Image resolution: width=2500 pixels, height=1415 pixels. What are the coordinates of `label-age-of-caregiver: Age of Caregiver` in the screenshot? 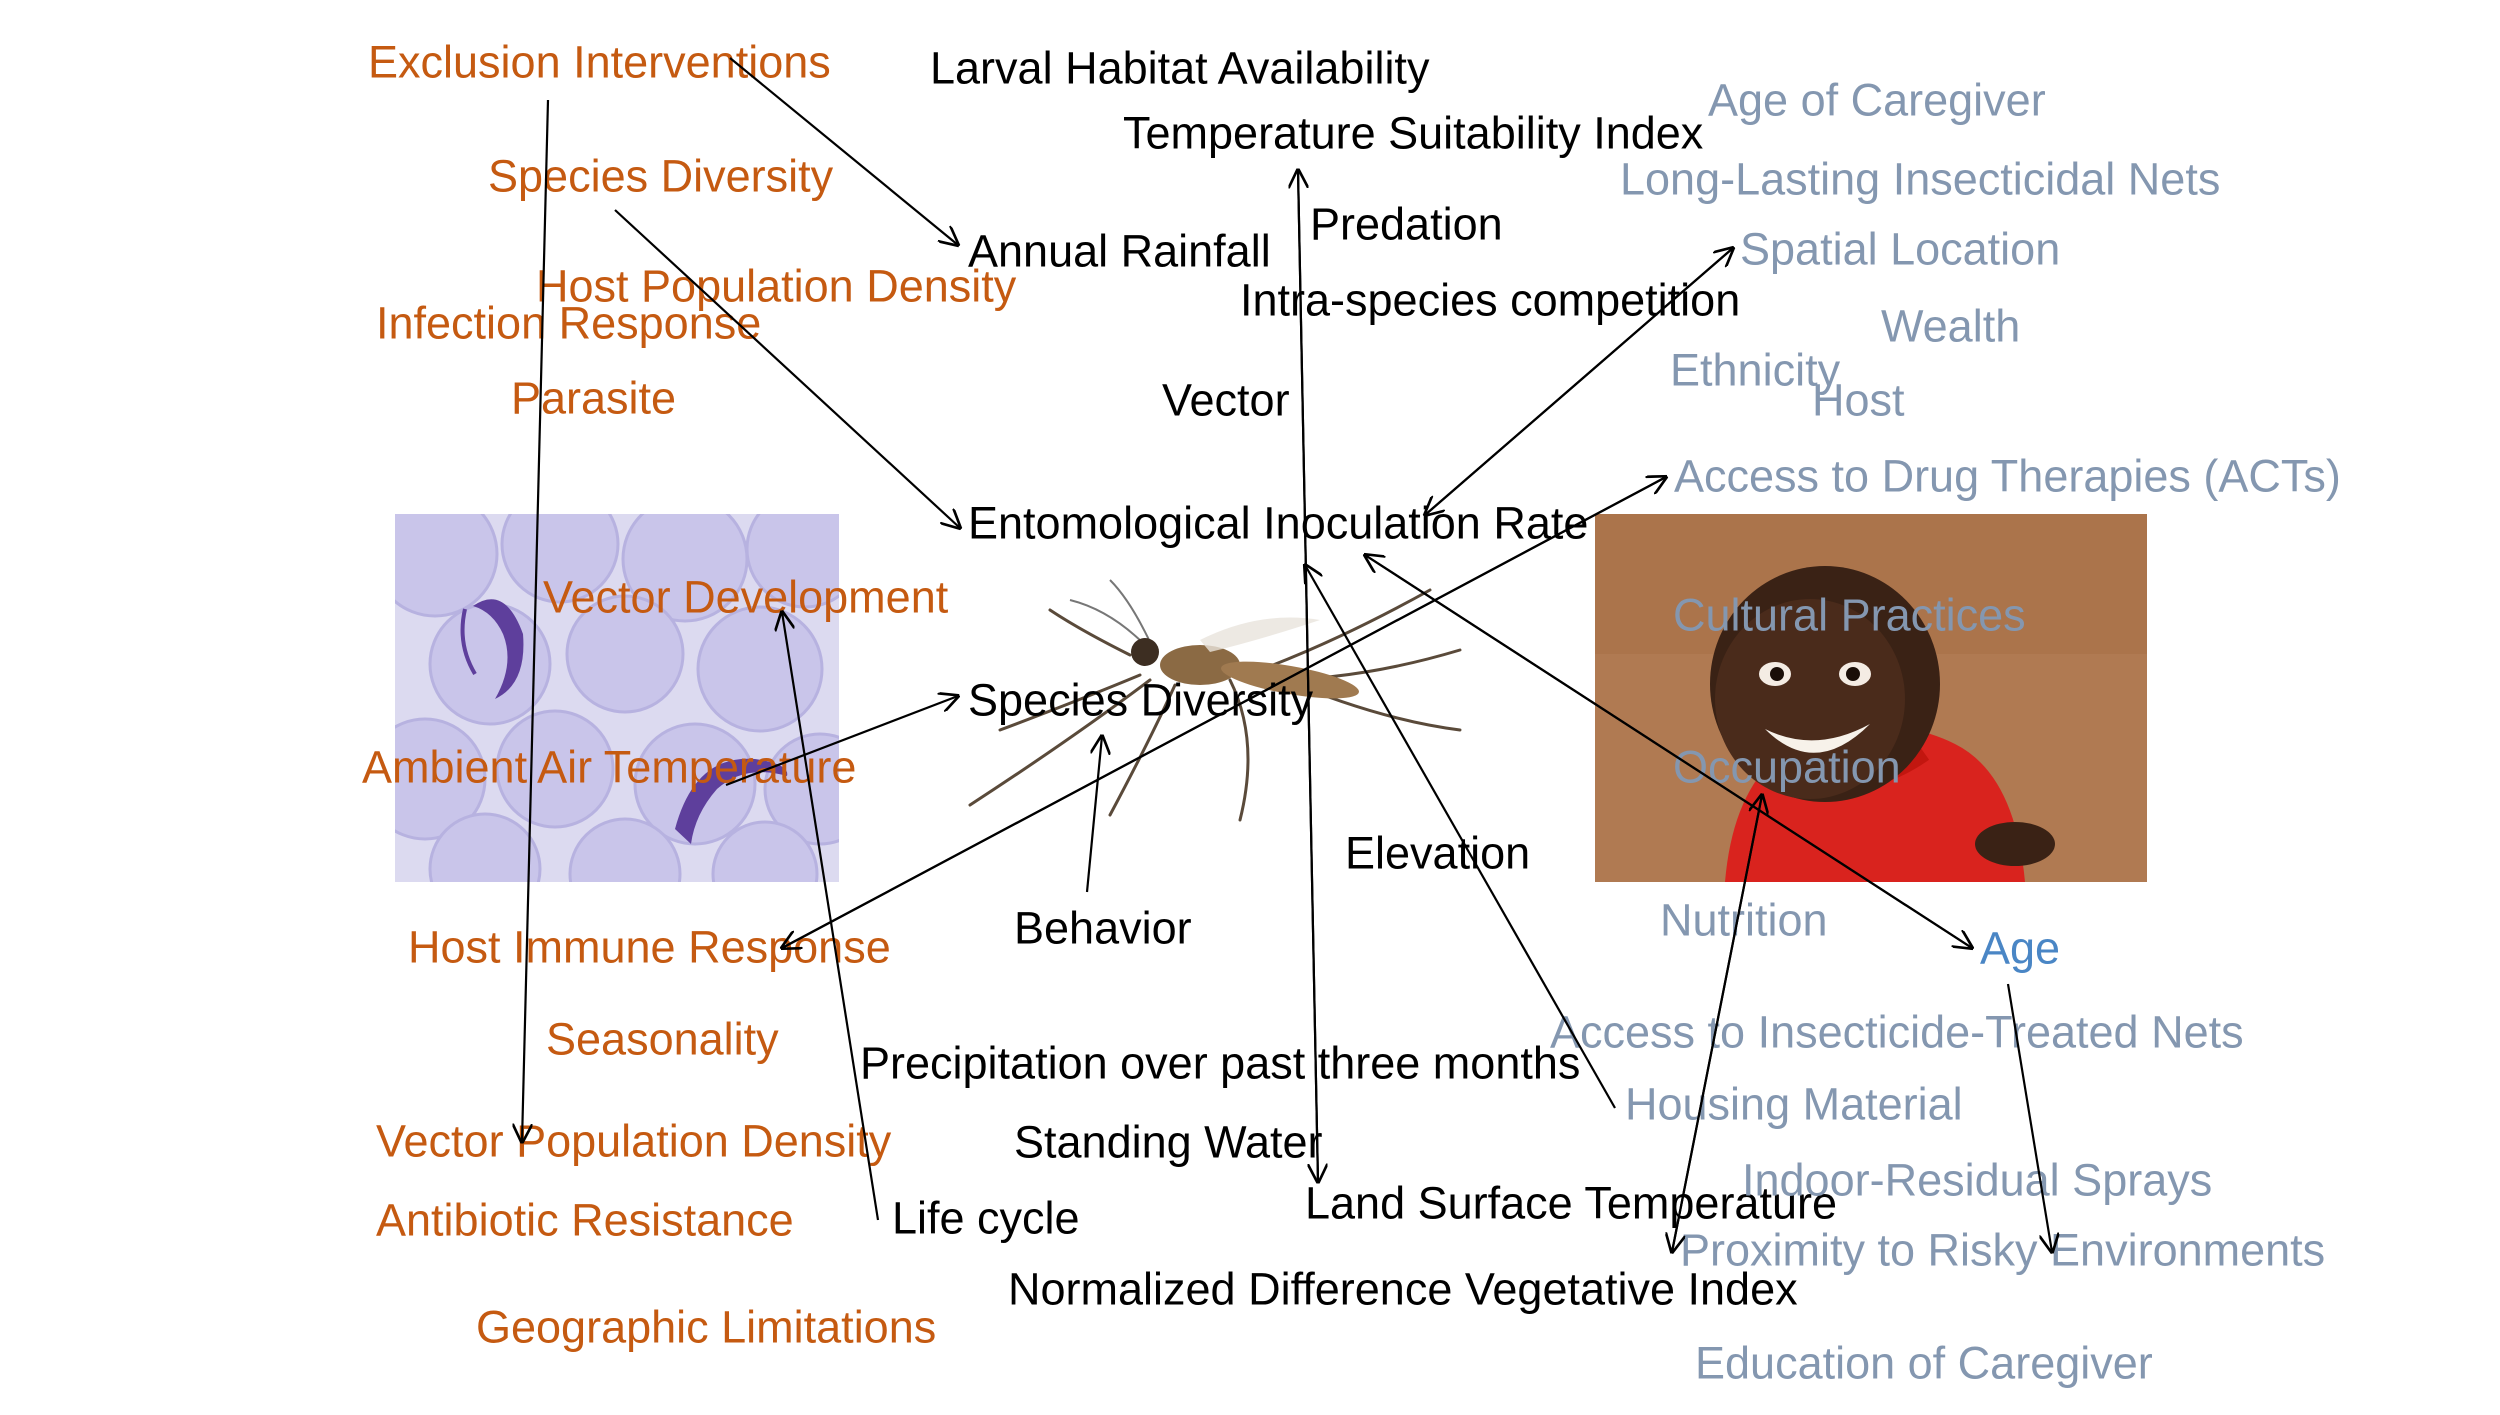 It's located at (1877, 100).